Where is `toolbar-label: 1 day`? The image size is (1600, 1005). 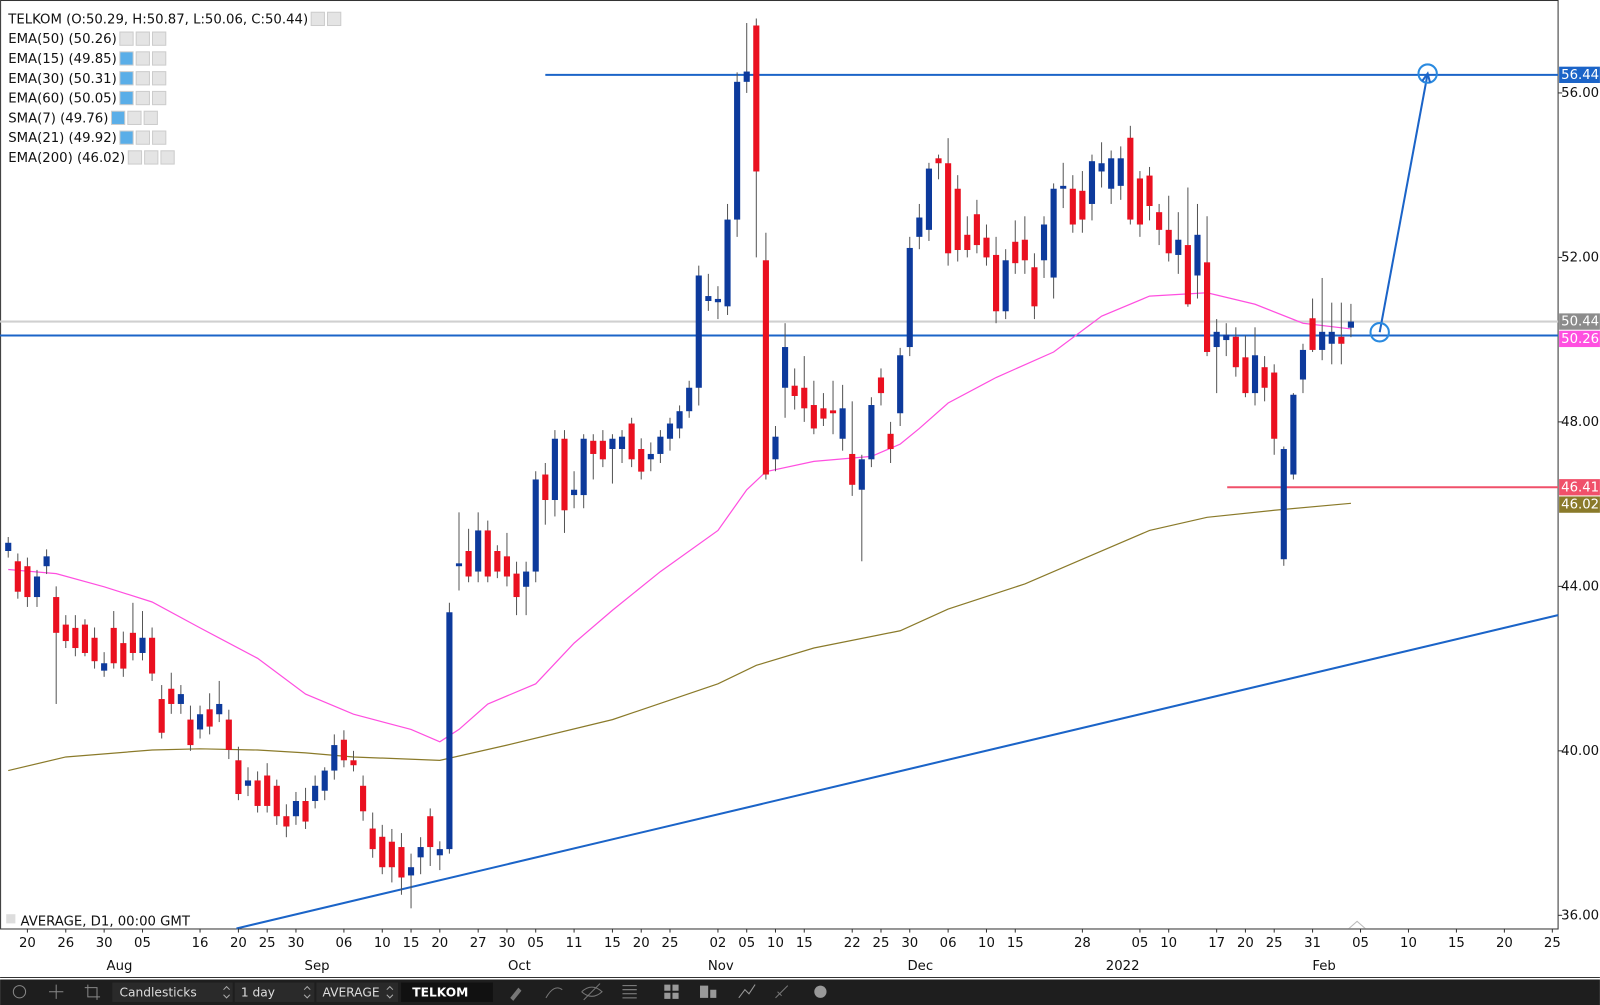
toolbar-label: 1 day is located at coordinates (258, 992).